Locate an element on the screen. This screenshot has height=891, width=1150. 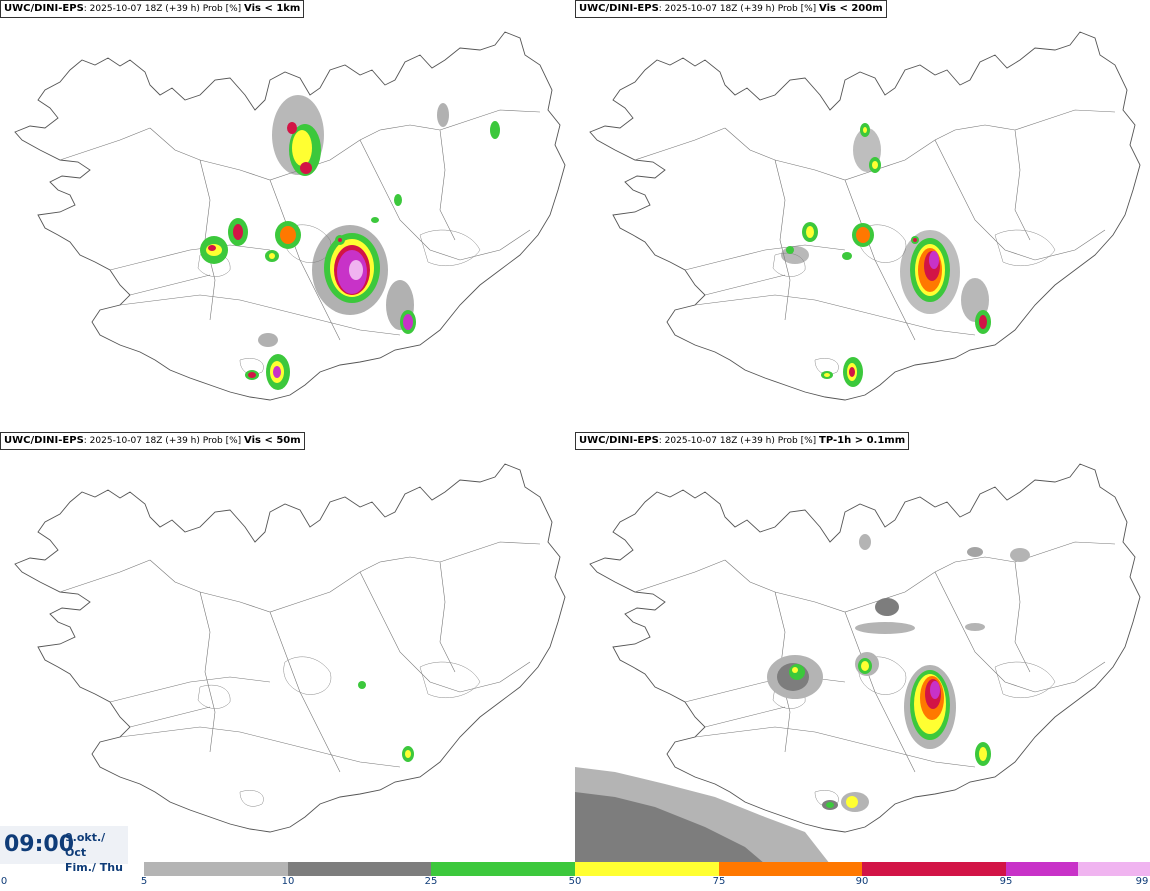
legend-tick: 99 is located at coordinates (1142, 881).